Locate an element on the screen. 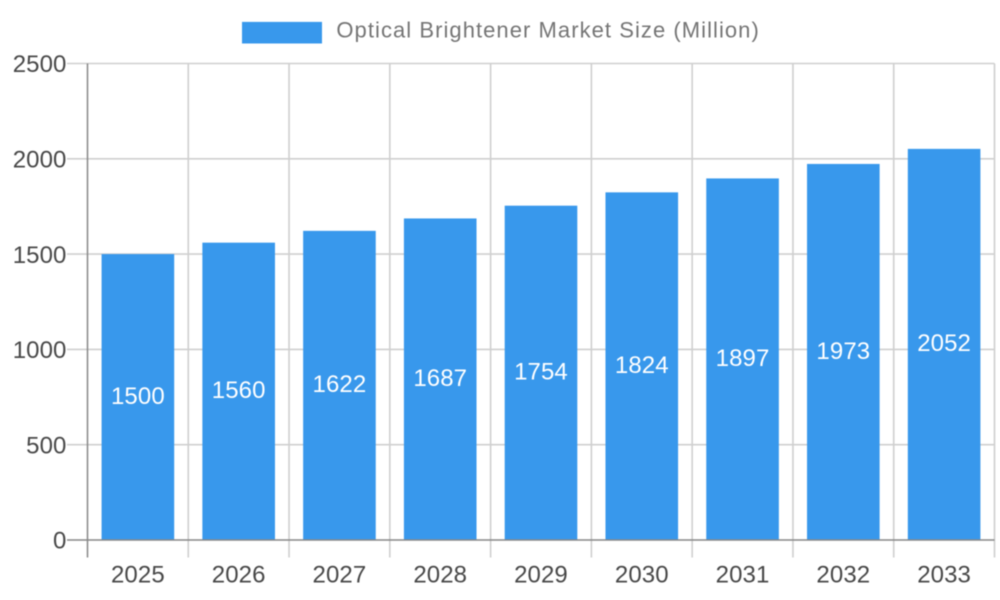 Image resolution: width=1000 pixels, height=600 pixels. svg-text: 2500 is located at coordinates (40, 64).